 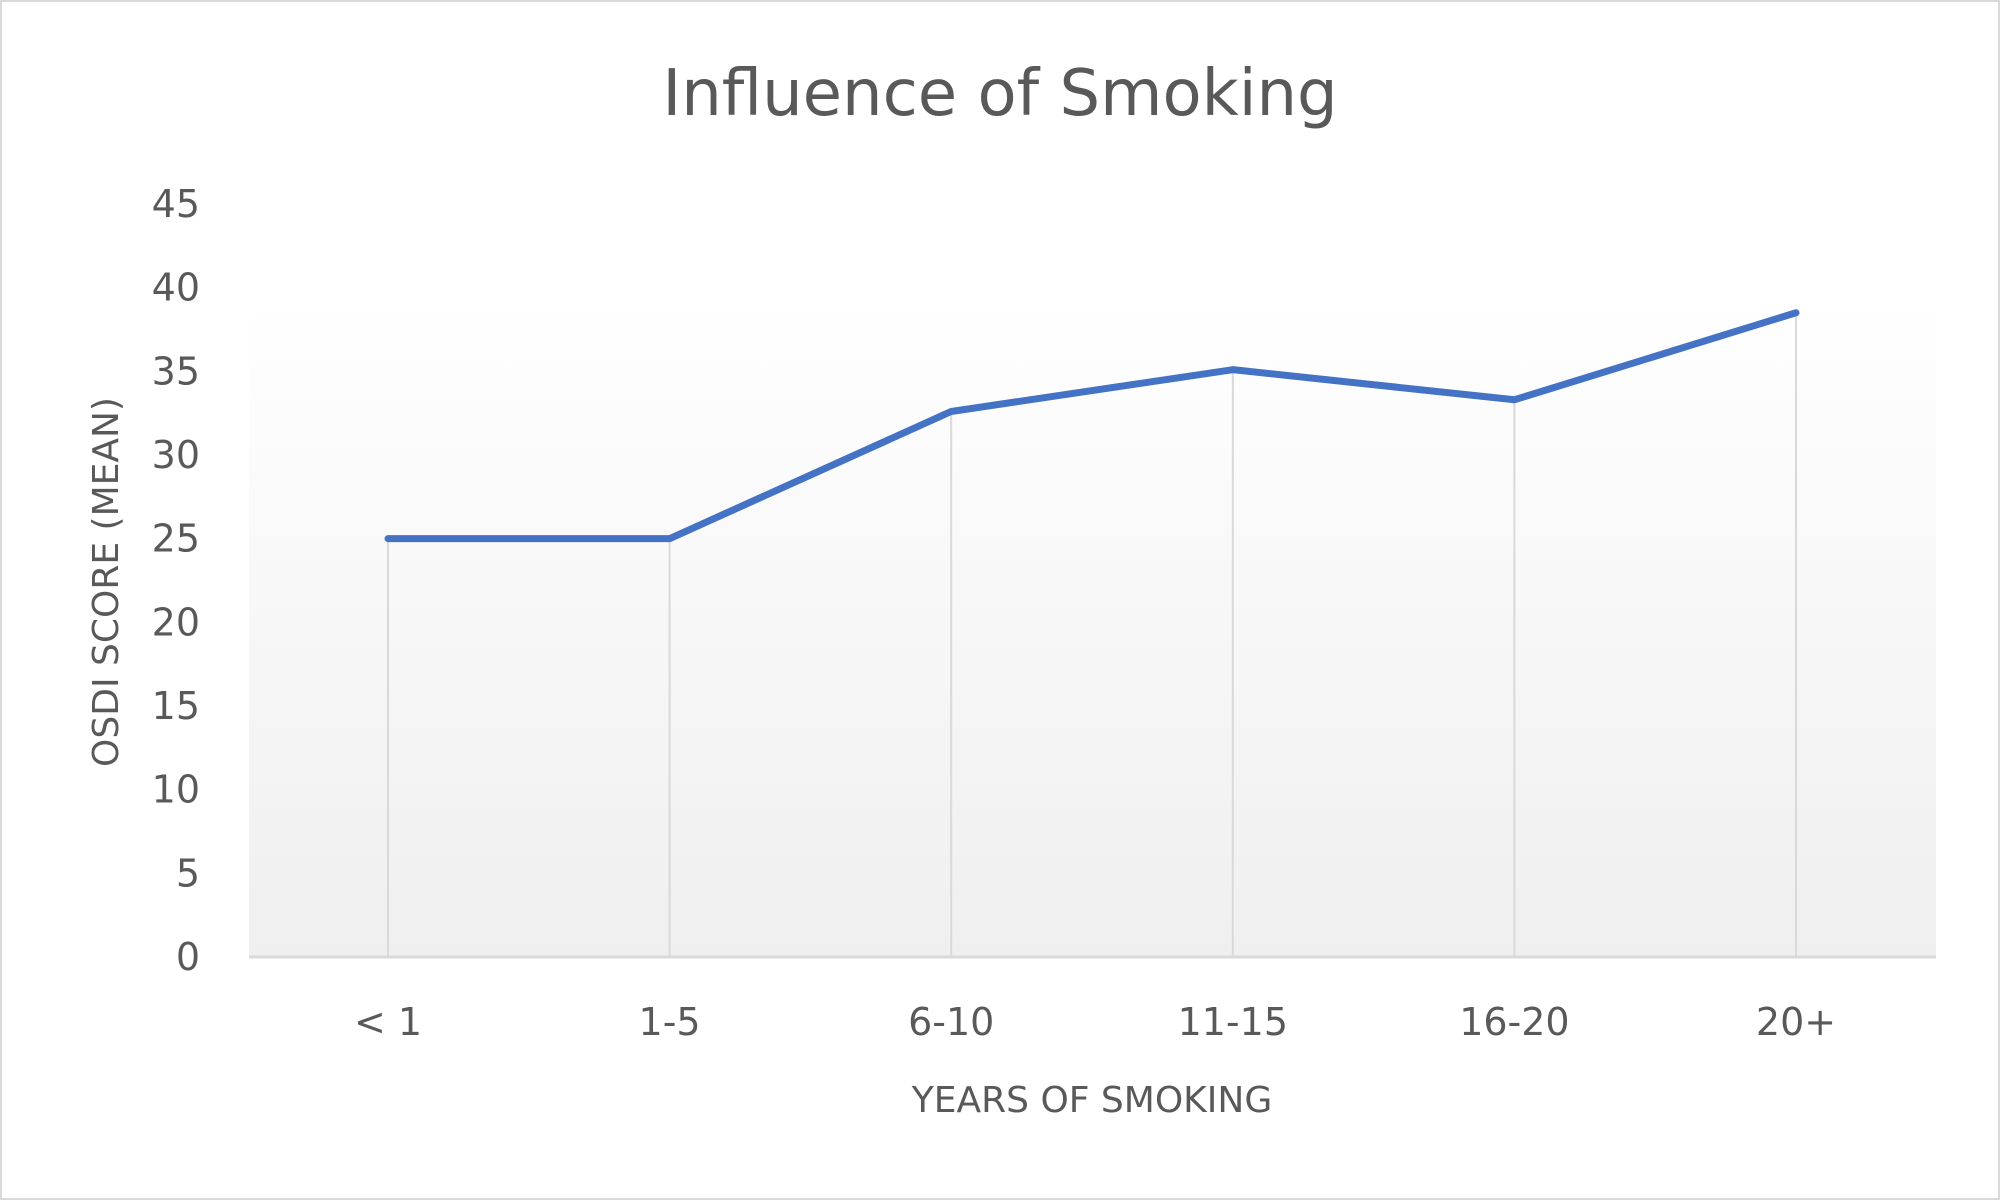 I want to click on y-tick-label: 35, so click(x=176, y=371).